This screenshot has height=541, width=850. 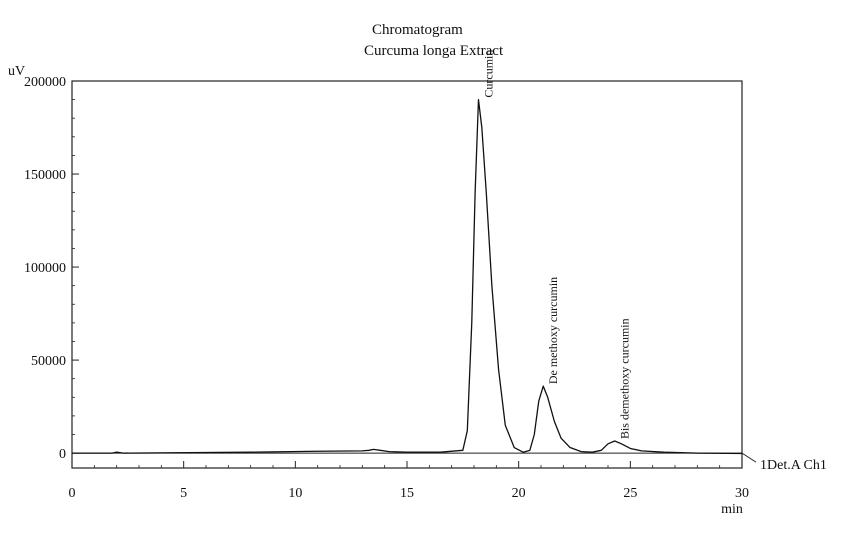 I want to click on peak-annotation: Bis demethoxy curcumin, so click(x=625, y=378).